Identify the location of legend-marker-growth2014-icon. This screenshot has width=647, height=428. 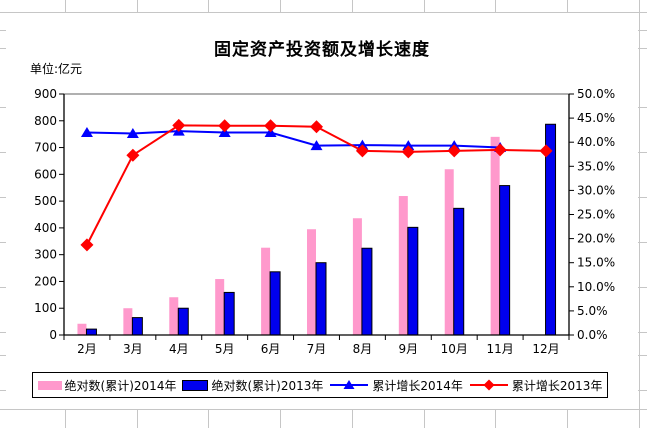
(349, 384).